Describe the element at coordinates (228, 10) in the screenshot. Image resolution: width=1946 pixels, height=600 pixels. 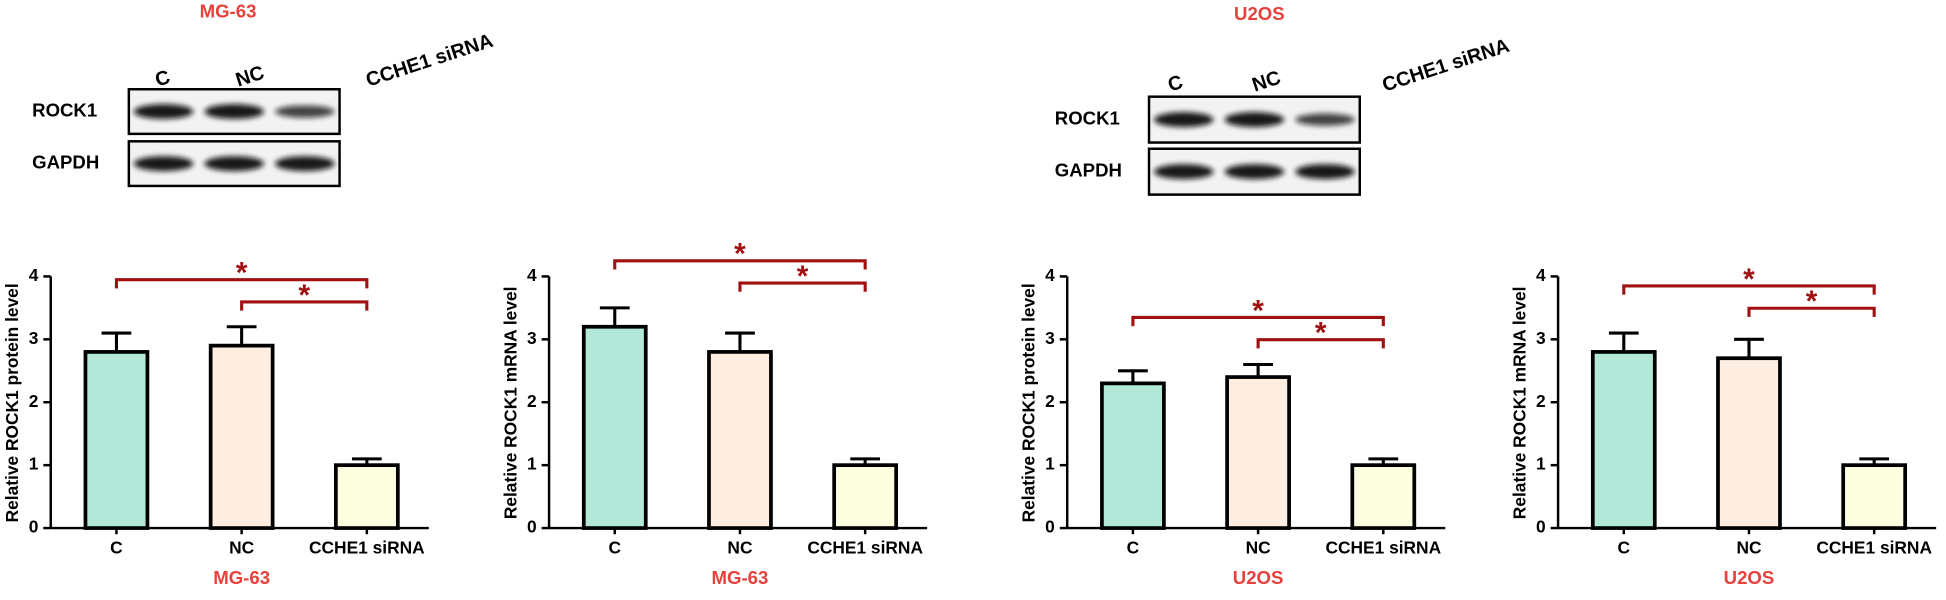
I see `blot-title: MG-63` at that location.